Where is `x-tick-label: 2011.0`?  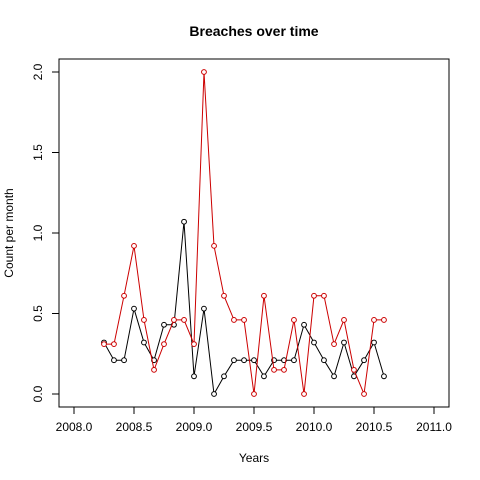
x-tick-label: 2011.0 is located at coordinates (434, 427).